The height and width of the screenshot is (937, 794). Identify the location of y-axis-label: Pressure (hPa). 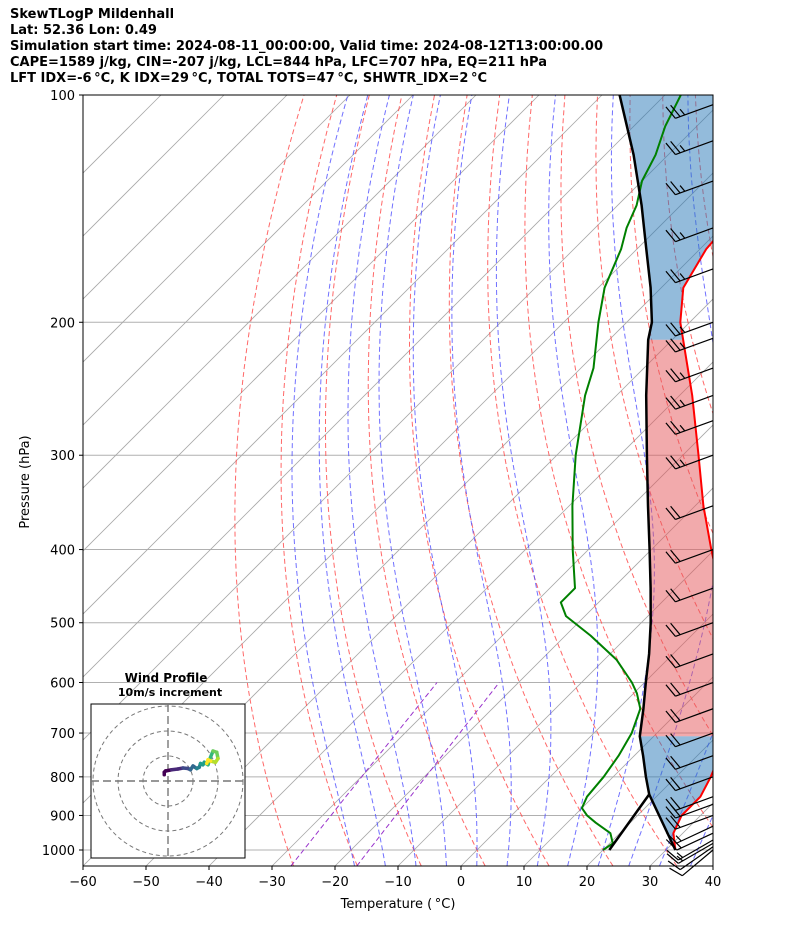
(25, 481).